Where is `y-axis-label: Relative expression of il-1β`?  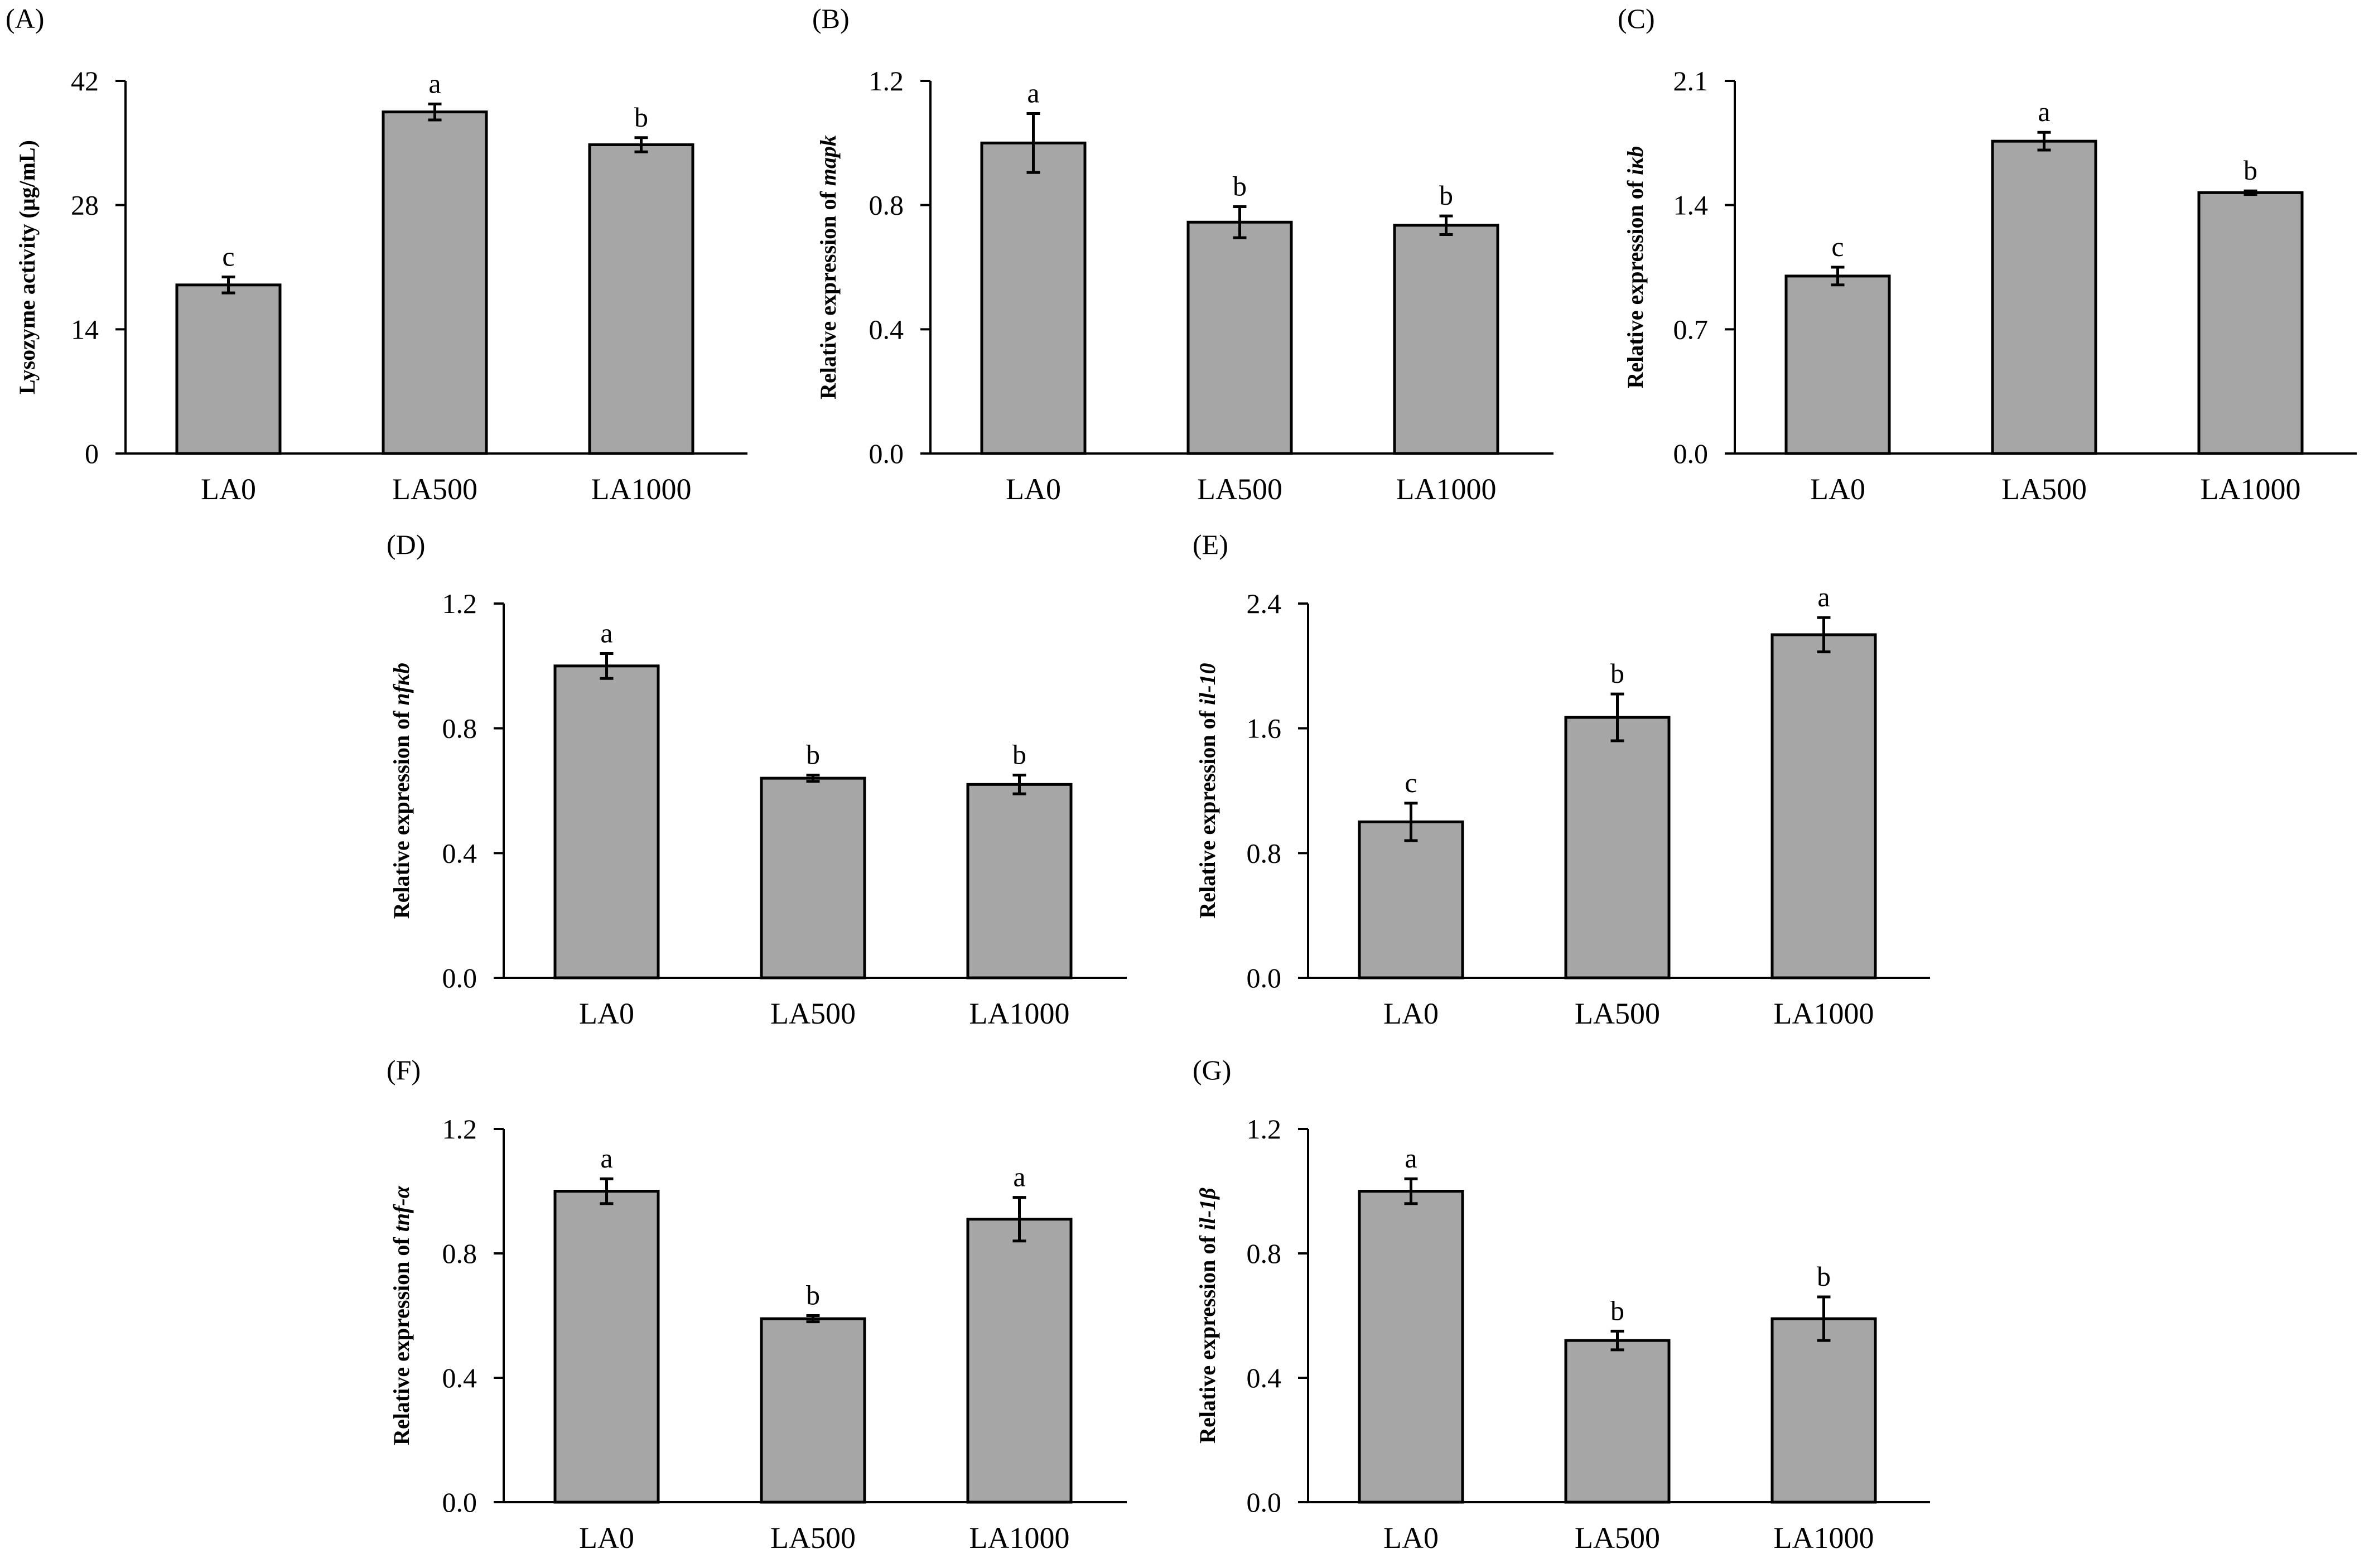
y-axis-label: Relative expression of il-1β is located at coordinates (1207, 1316).